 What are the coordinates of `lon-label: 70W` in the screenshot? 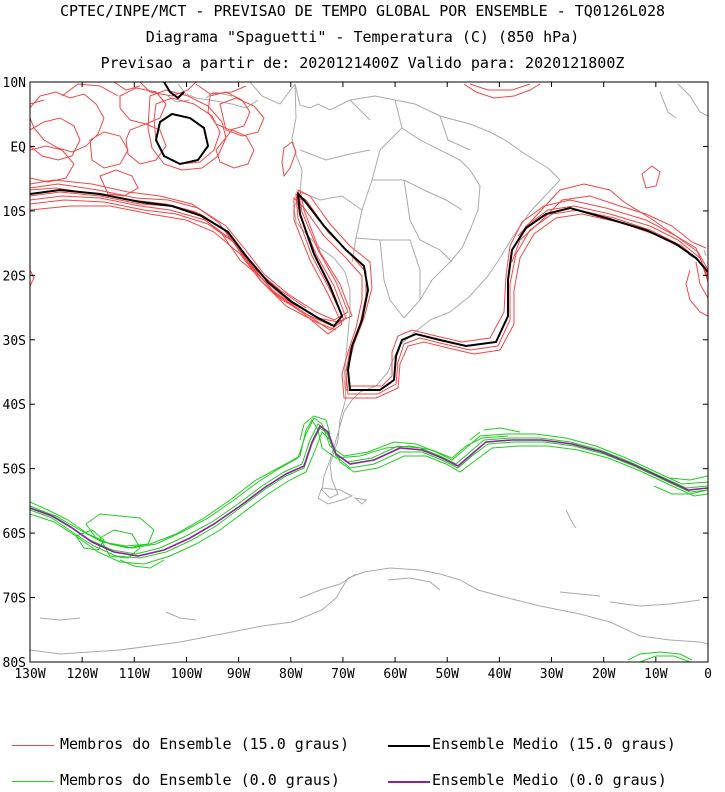 It's located at (343, 674).